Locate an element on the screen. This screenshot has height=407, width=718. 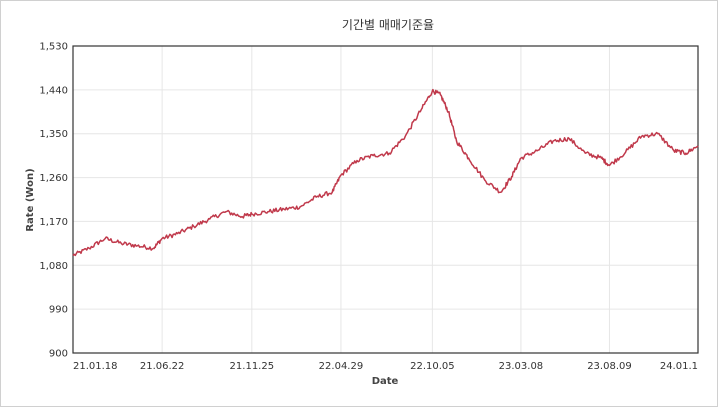
x-tick-label: 22.10.05 is located at coordinates (432, 366).